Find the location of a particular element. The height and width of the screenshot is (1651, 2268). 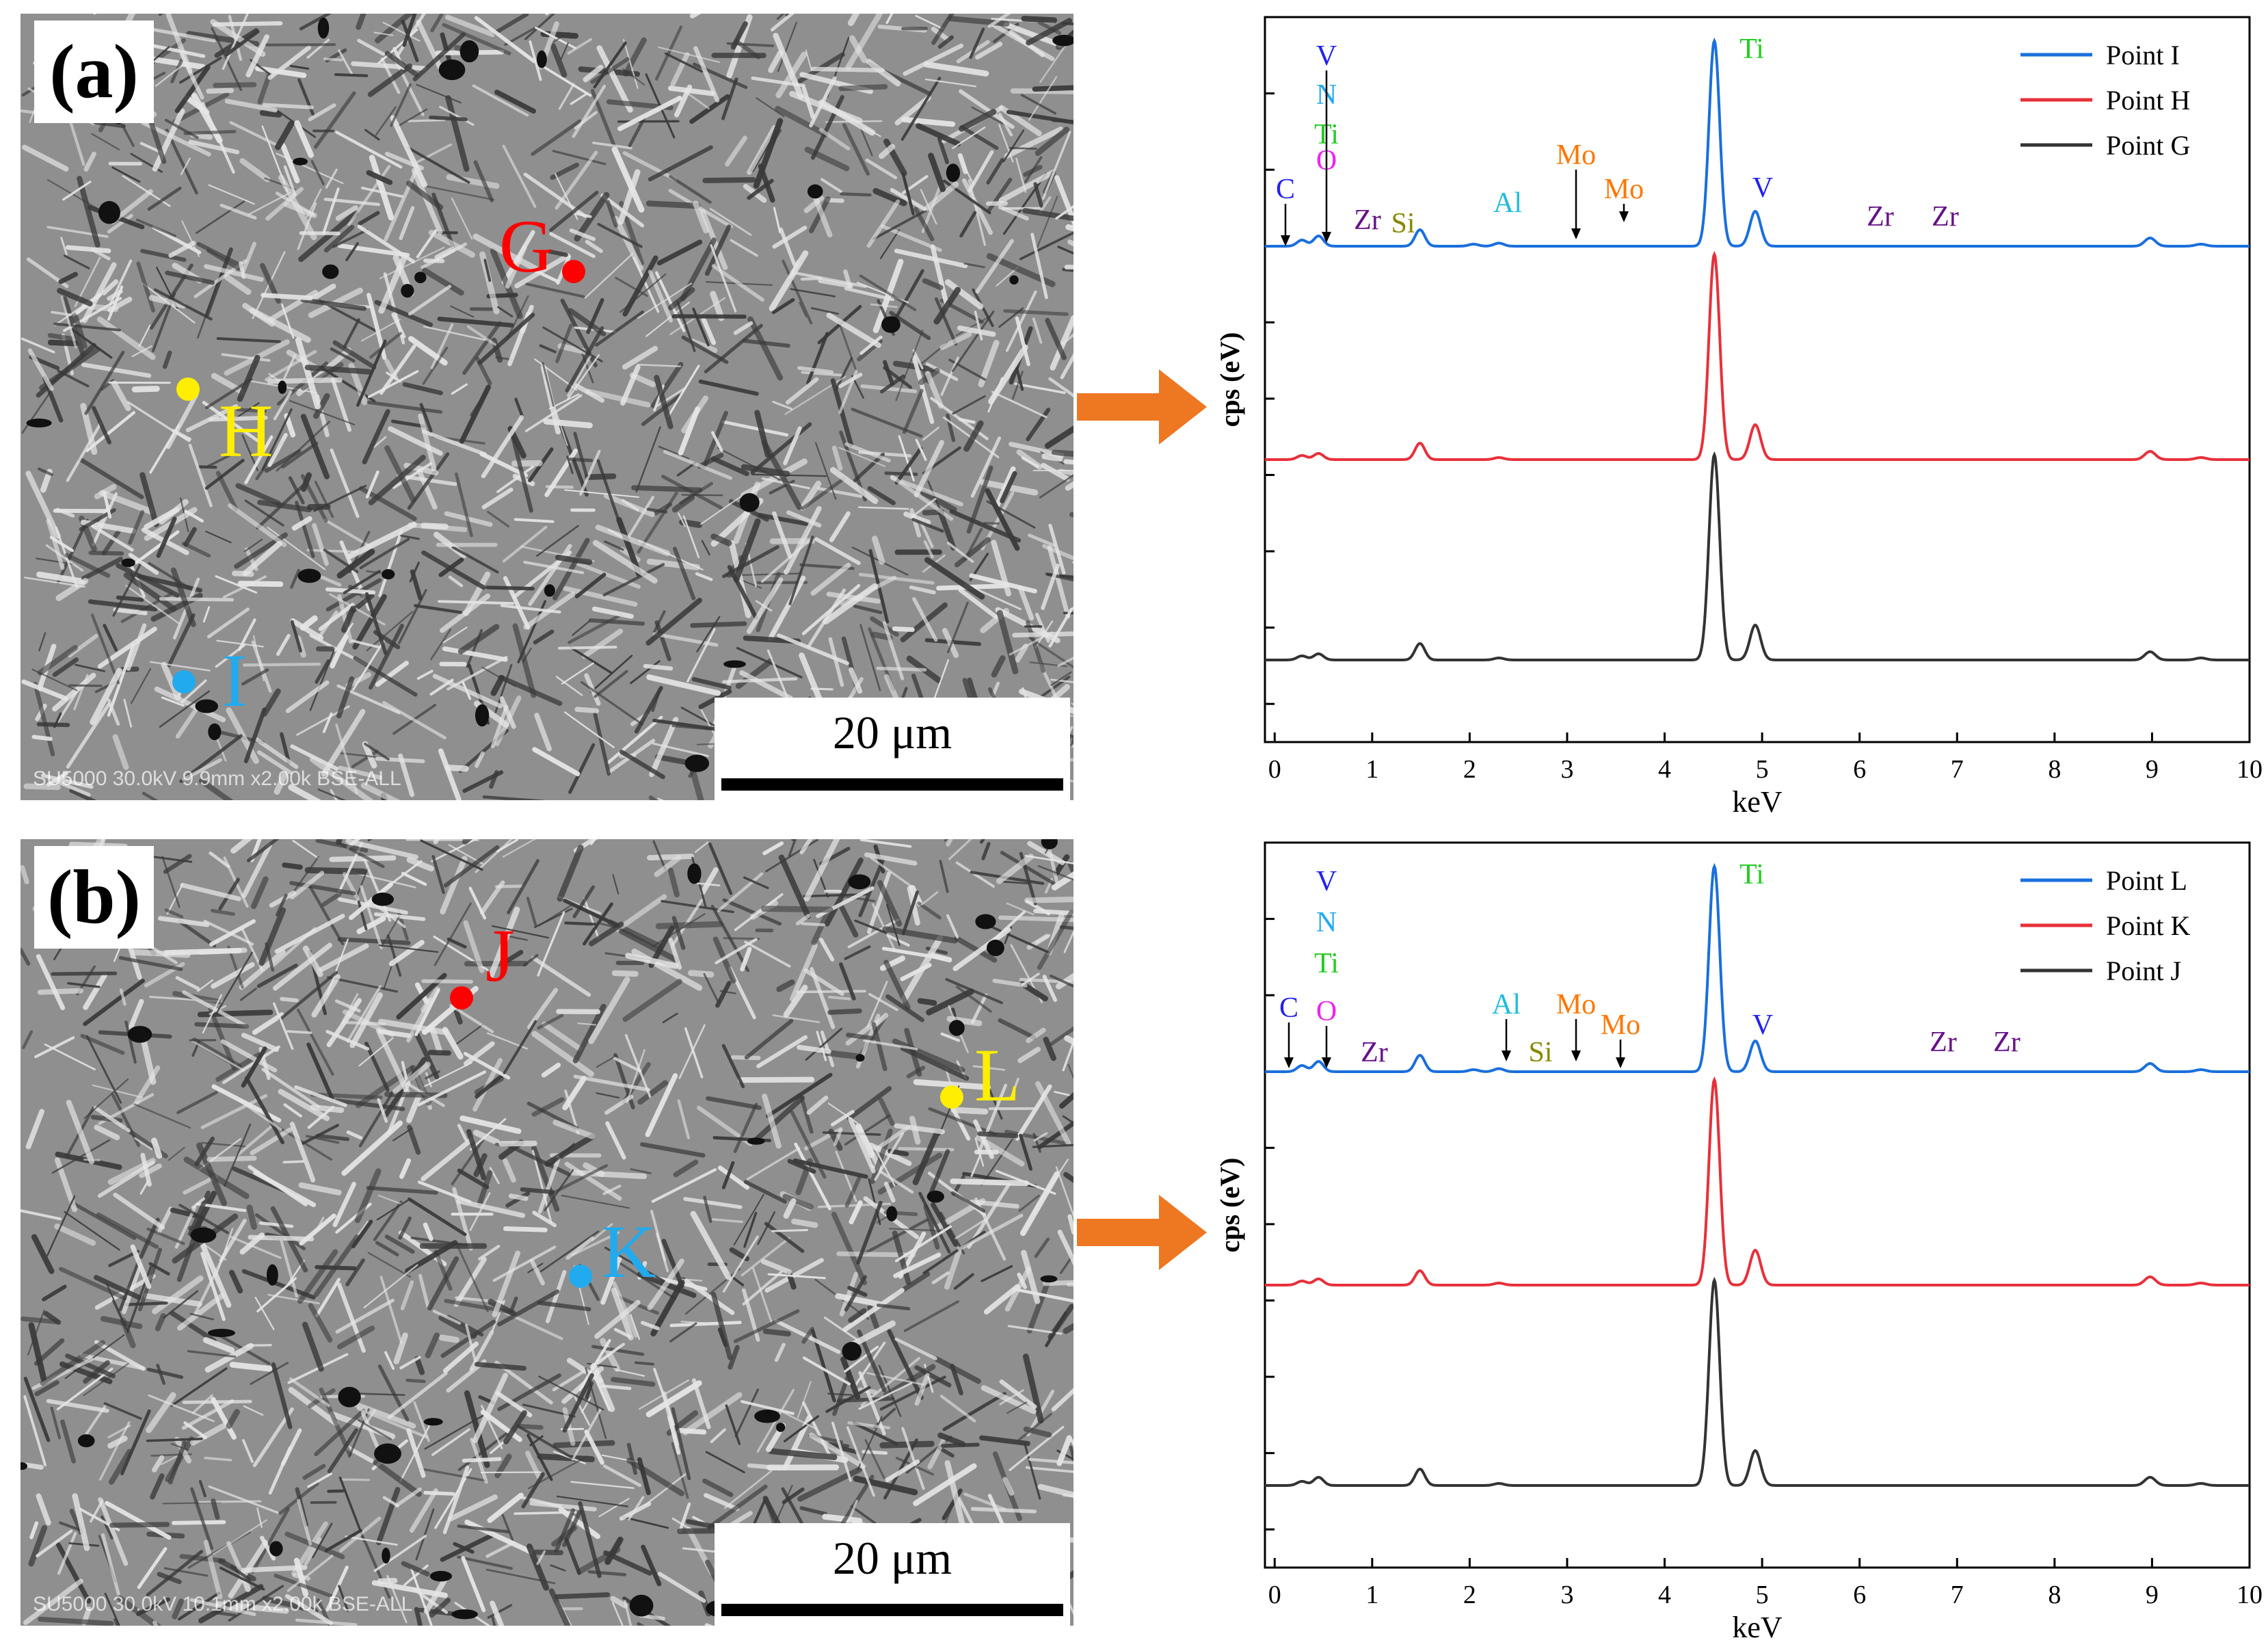

point-label-l: L is located at coordinates (997, 1075).